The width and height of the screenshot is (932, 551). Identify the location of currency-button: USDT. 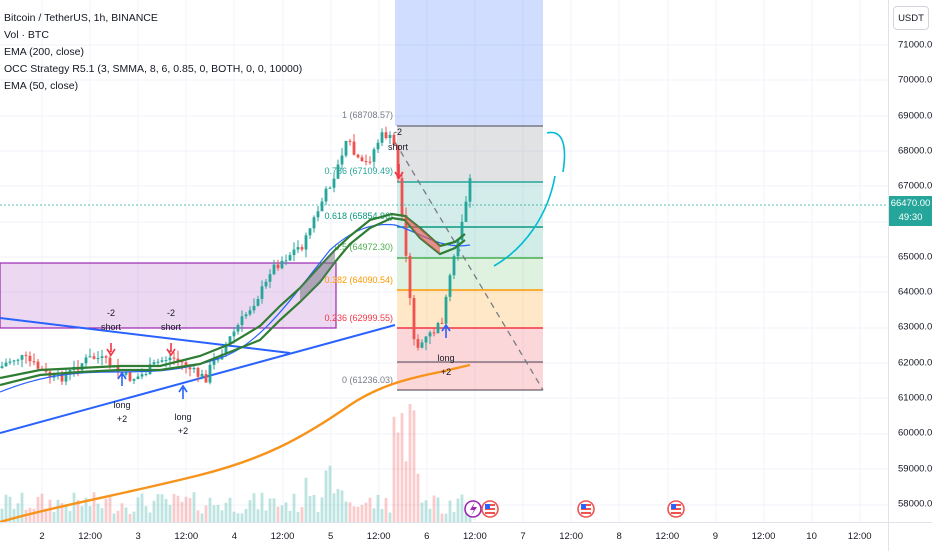
(911, 18).